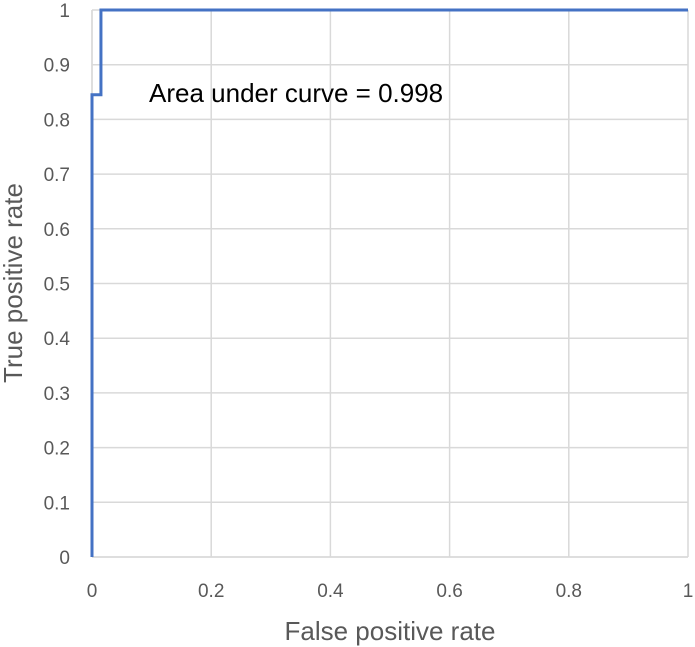 The width and height of the screenshot is (695, 647). What do you see at coordinates (57, 285) in the screenshot?
I see `y-tick-label-5: 0.5` at bounding box center [57, 285].